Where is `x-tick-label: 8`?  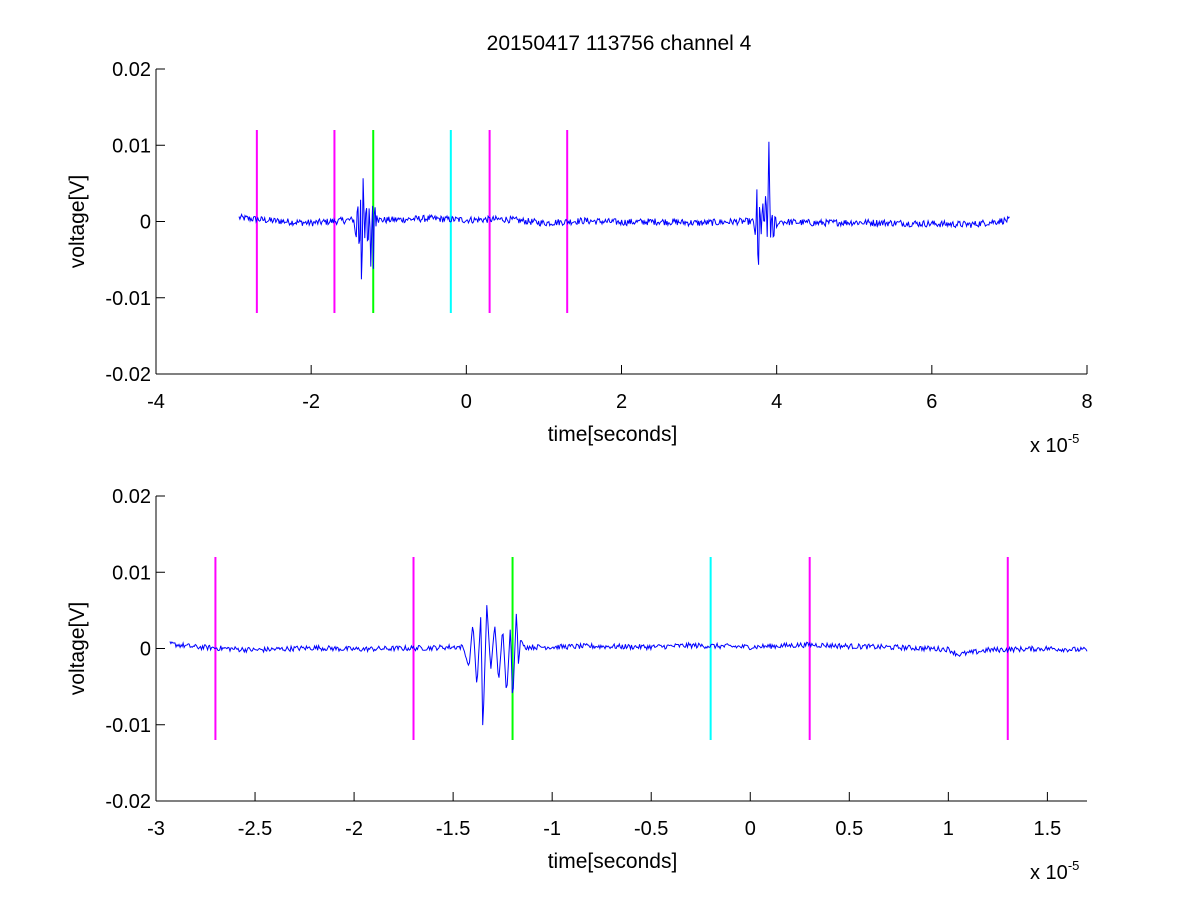
x-tick-label: 8 is located at coordinates (1086, 402).